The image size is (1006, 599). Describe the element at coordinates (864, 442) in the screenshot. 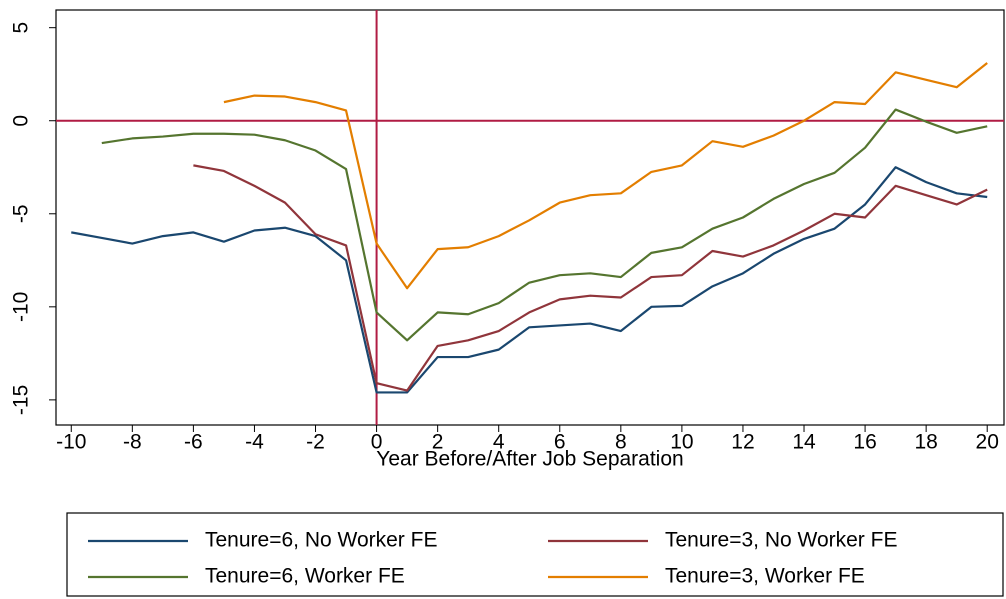

I see `x-tick-label: 16` at that location.